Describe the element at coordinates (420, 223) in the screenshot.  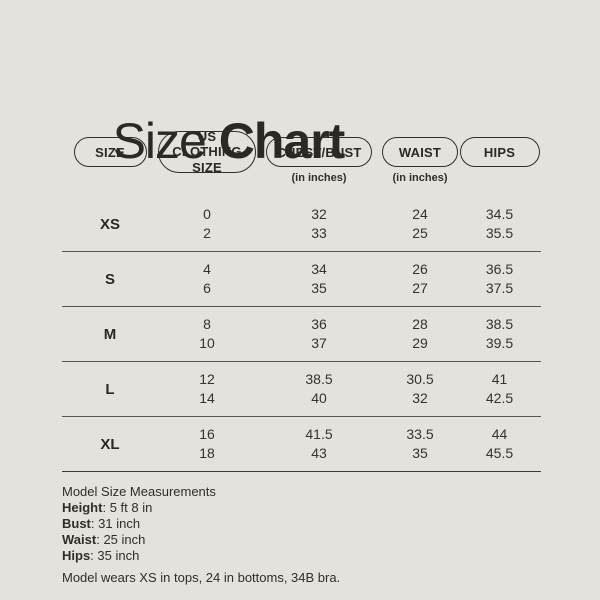
I see `waist-cell: 24 25` at that location.